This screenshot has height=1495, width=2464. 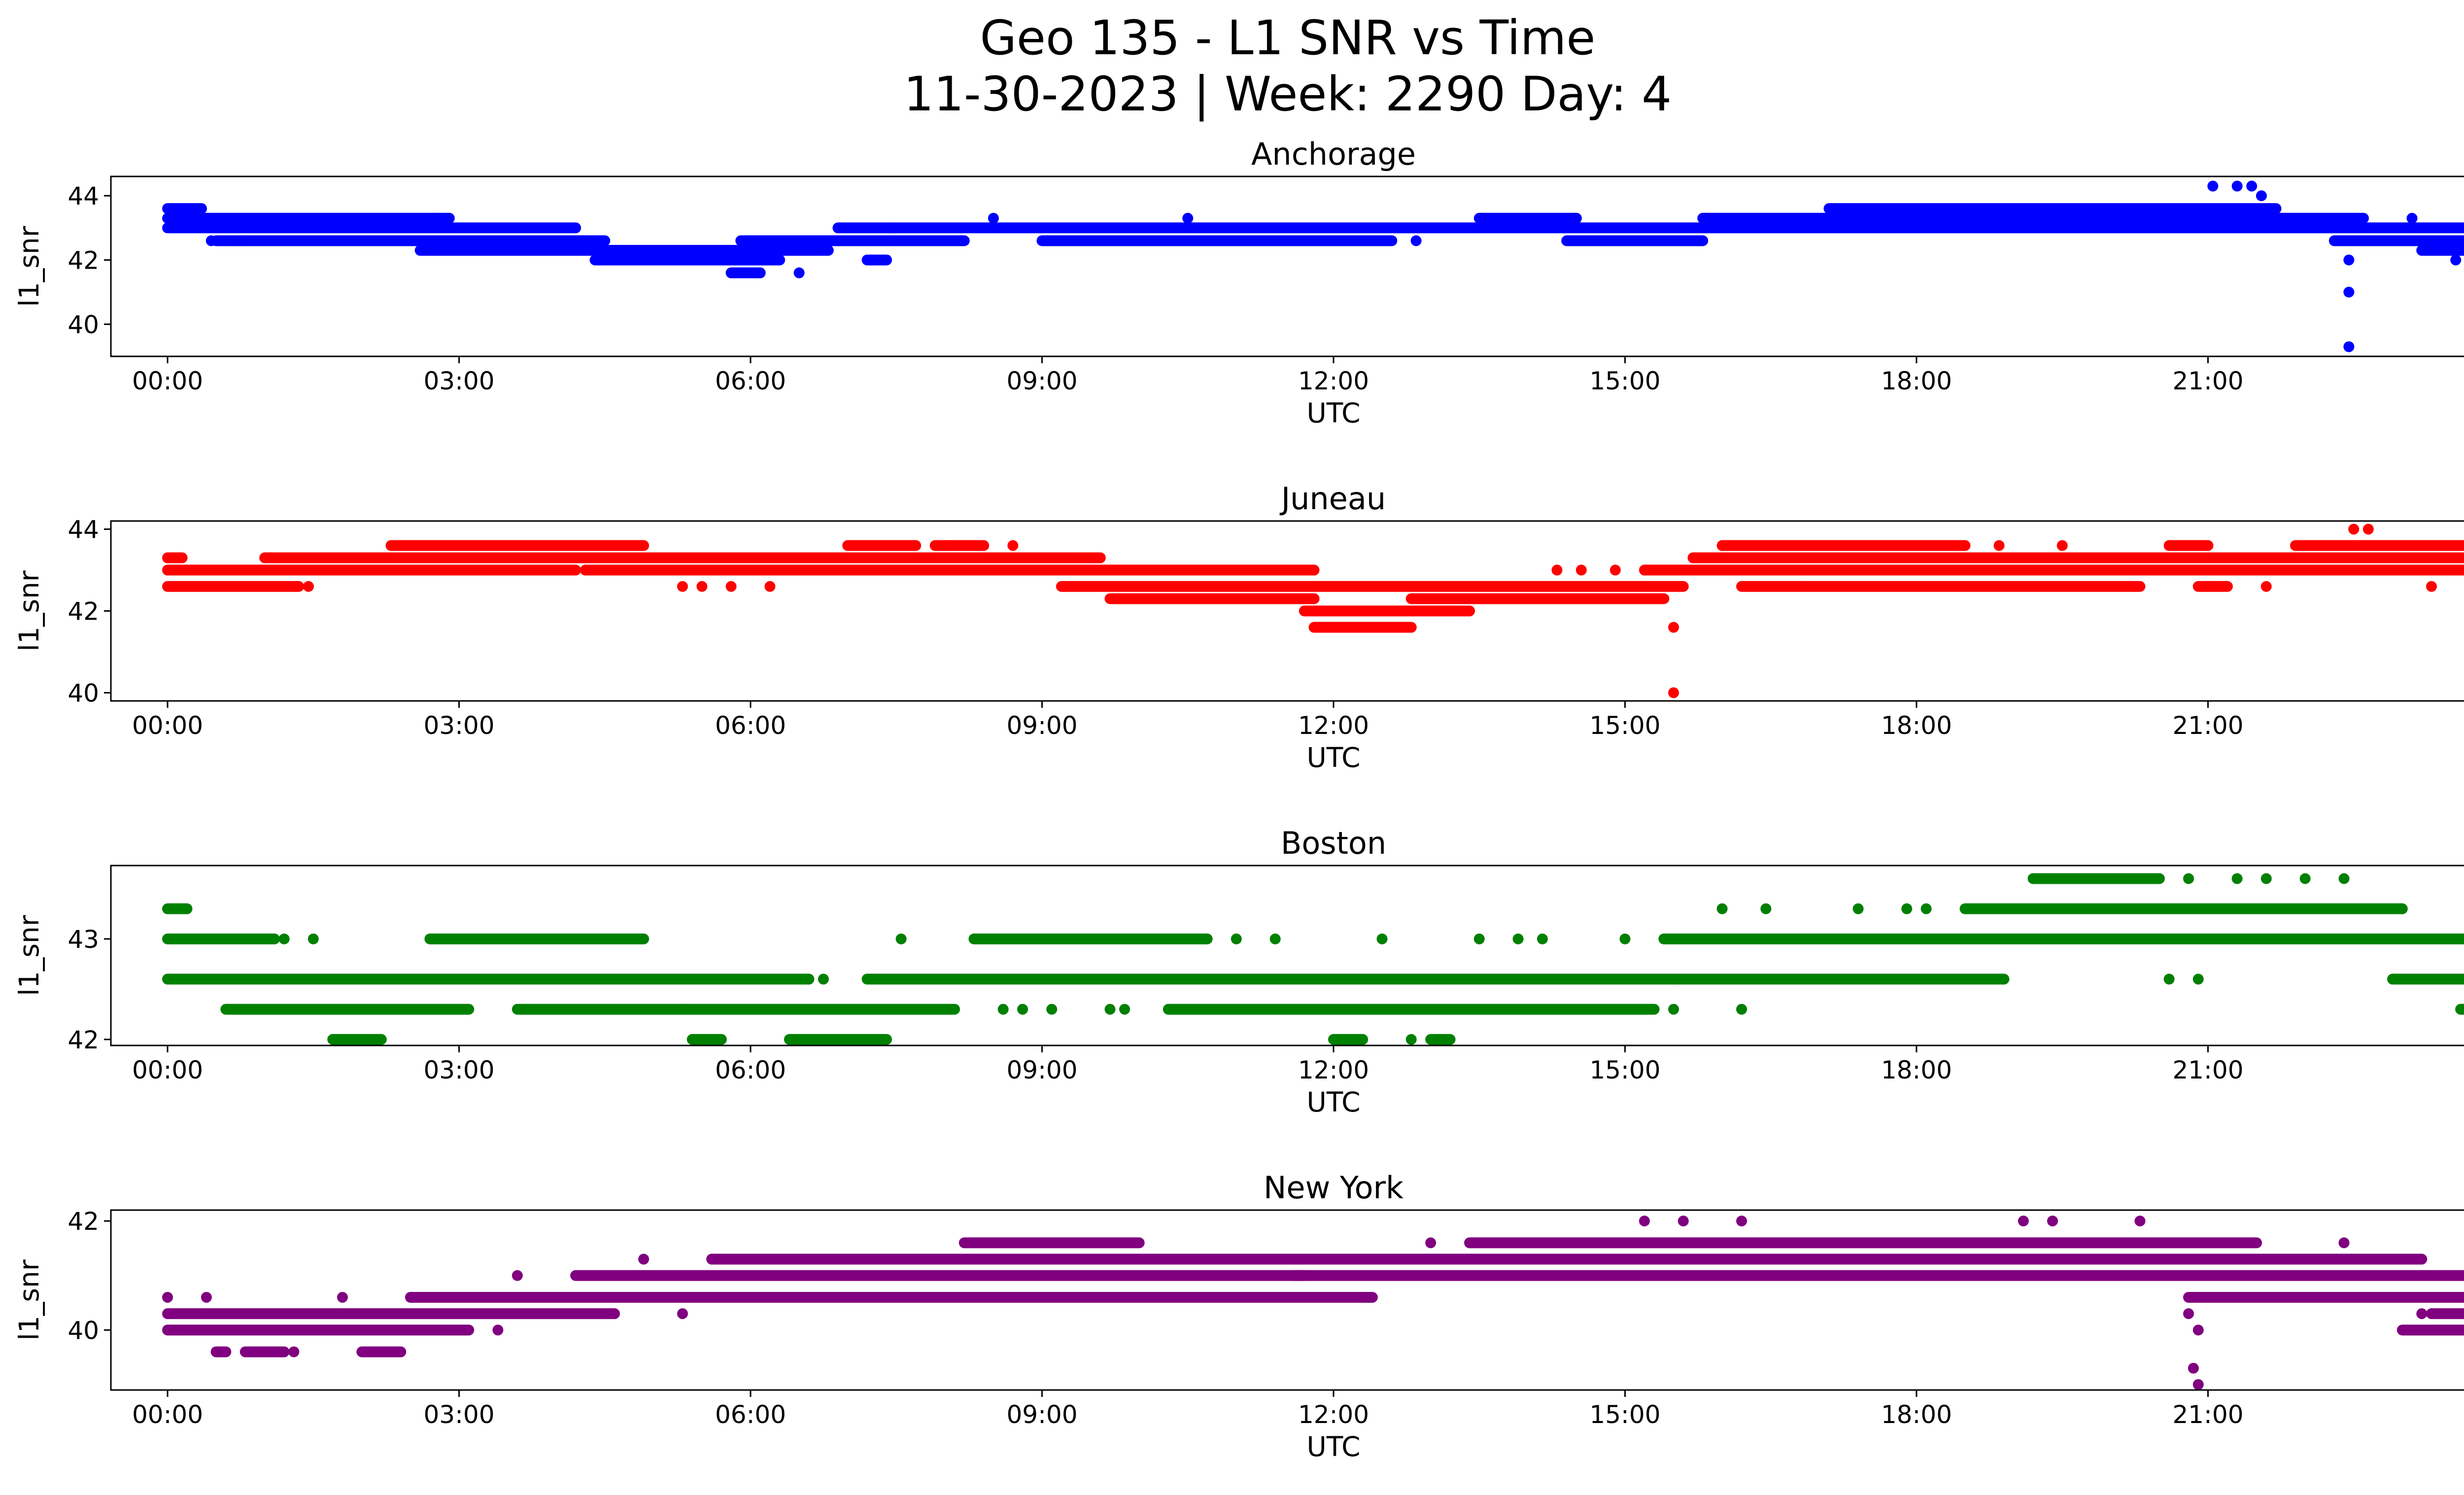 What do you see at coordinates (1333, 381) in the screenshot?
I see `x-tick-label: 12:00` at bounding box center [1333, 381].